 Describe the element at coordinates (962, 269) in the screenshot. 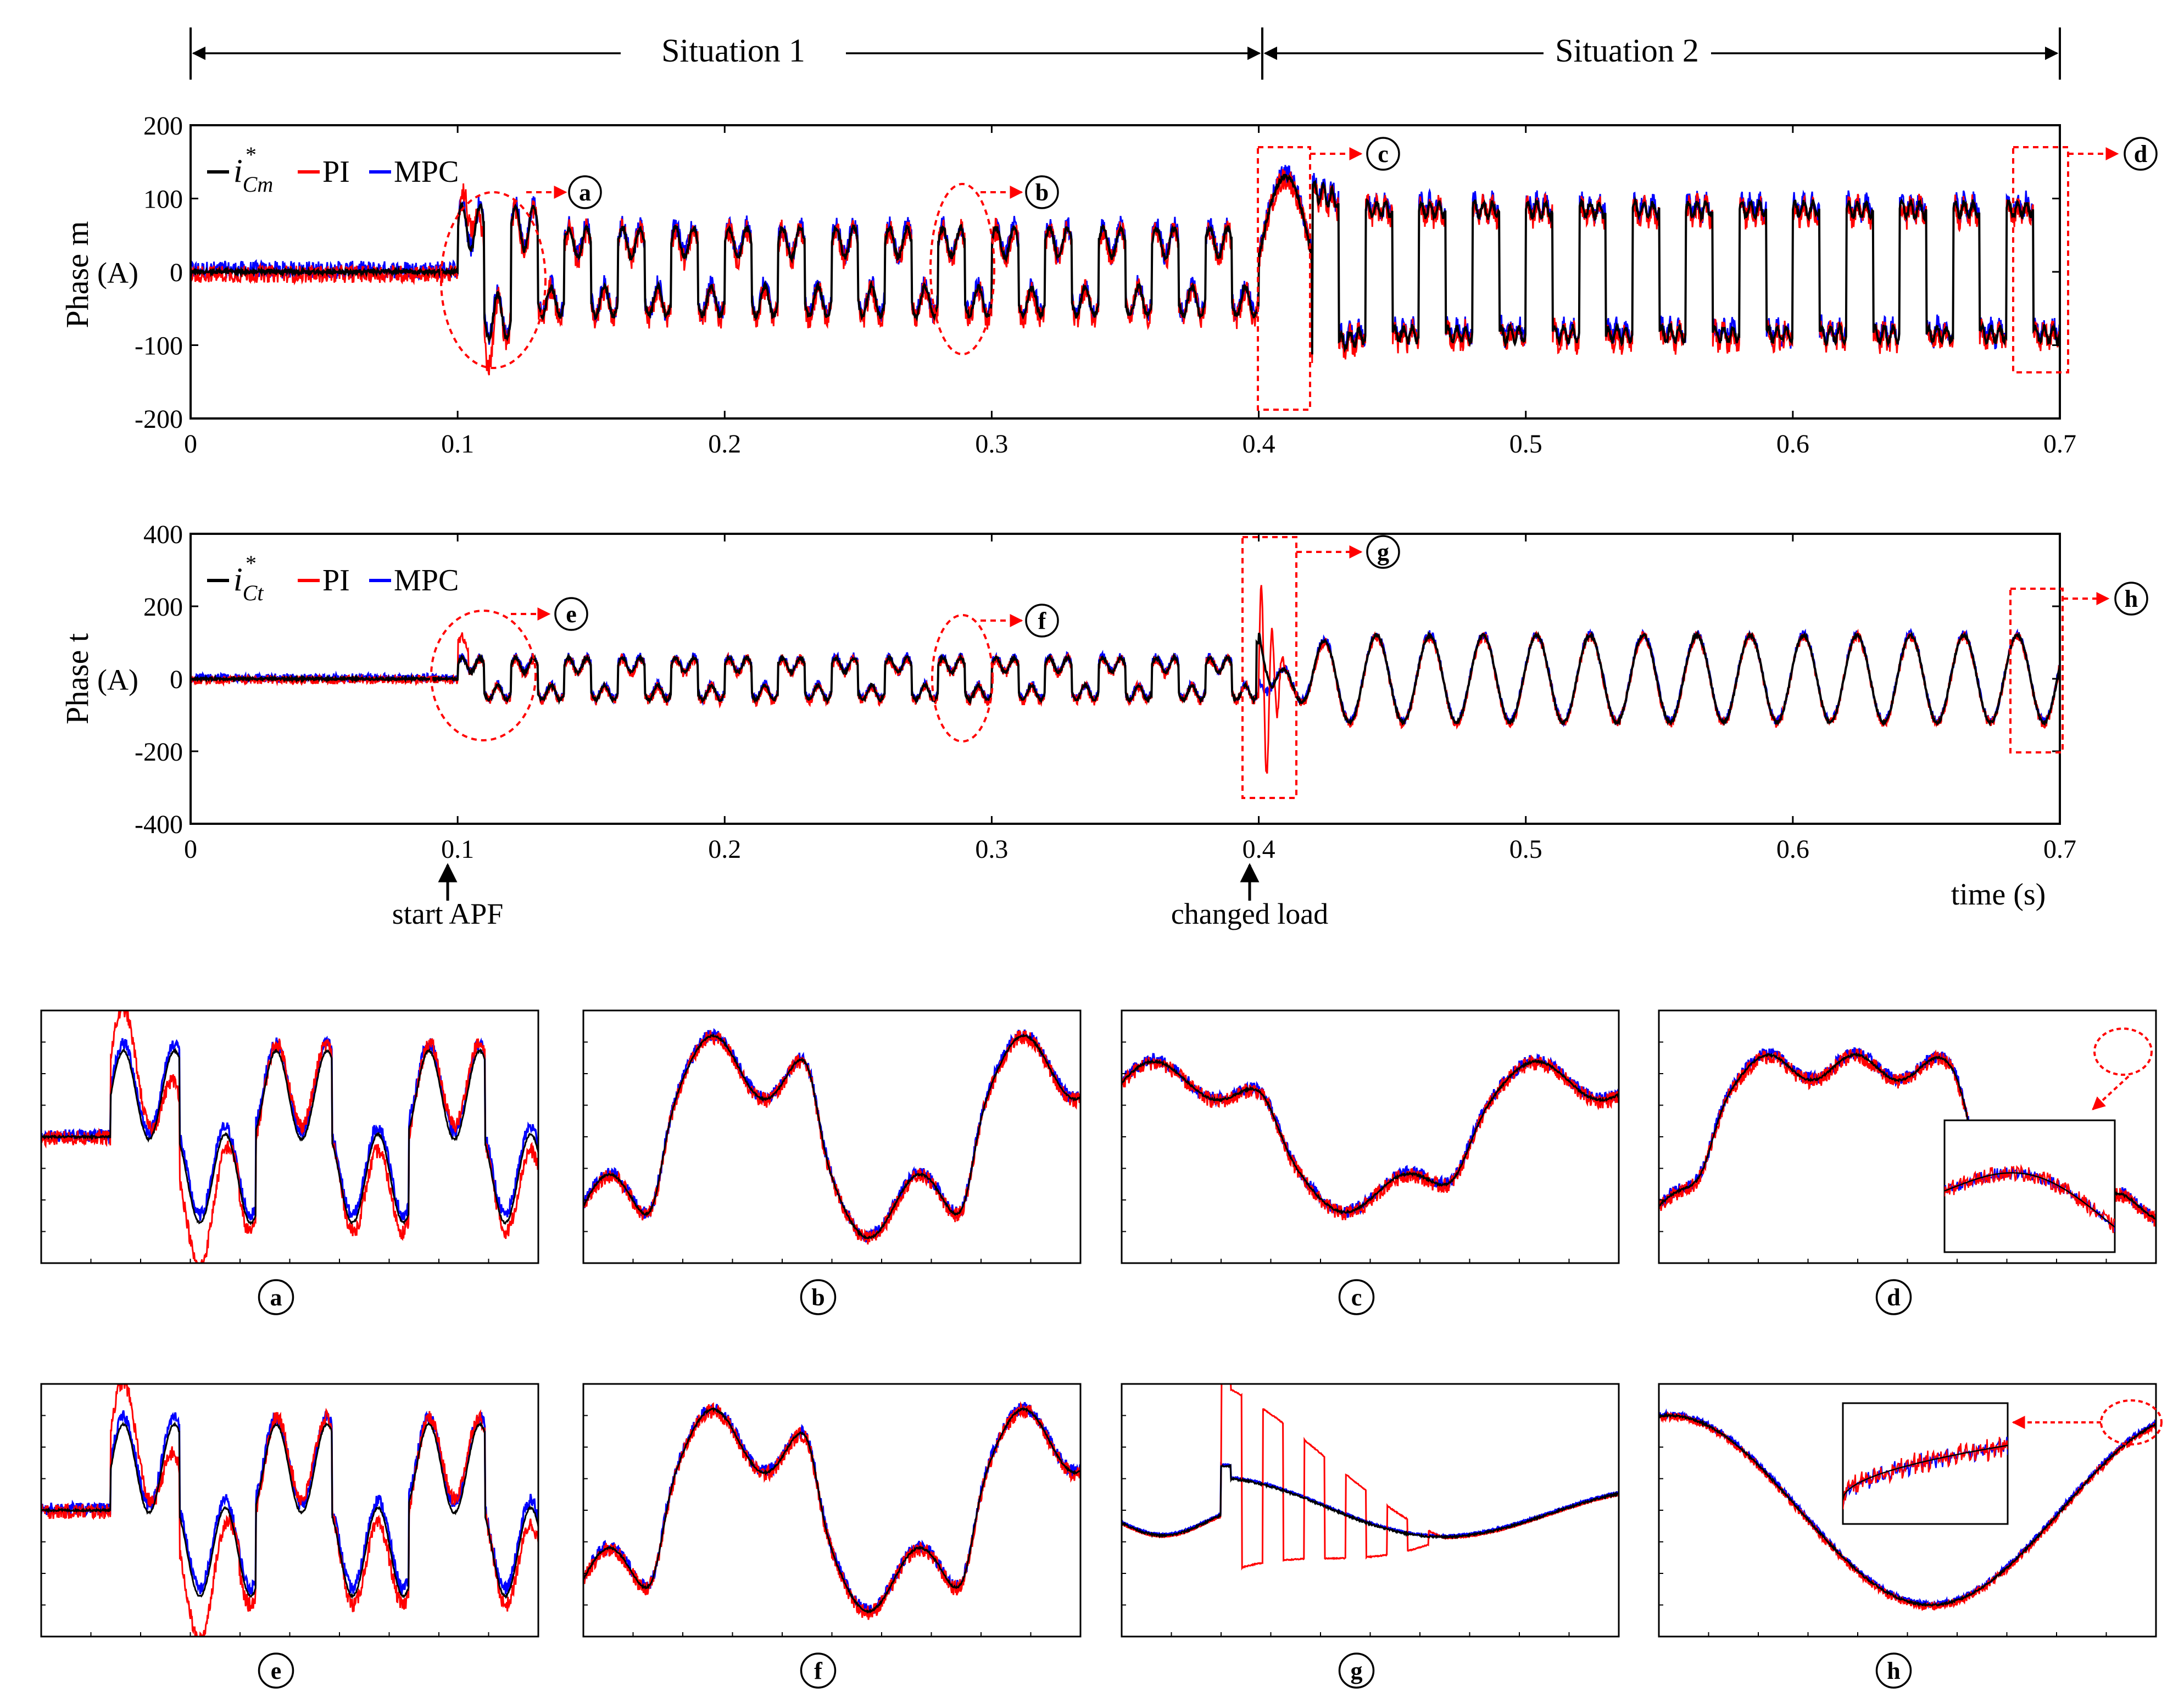

I see `marker-b-region` at that location.